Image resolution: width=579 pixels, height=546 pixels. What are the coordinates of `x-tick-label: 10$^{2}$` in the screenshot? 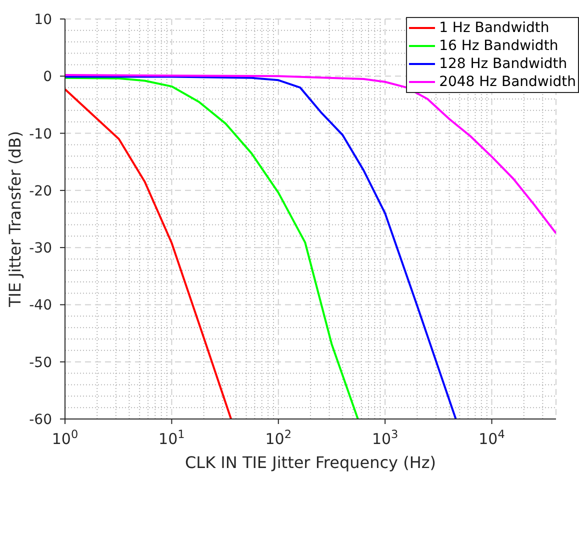 It's located at (278, 438).